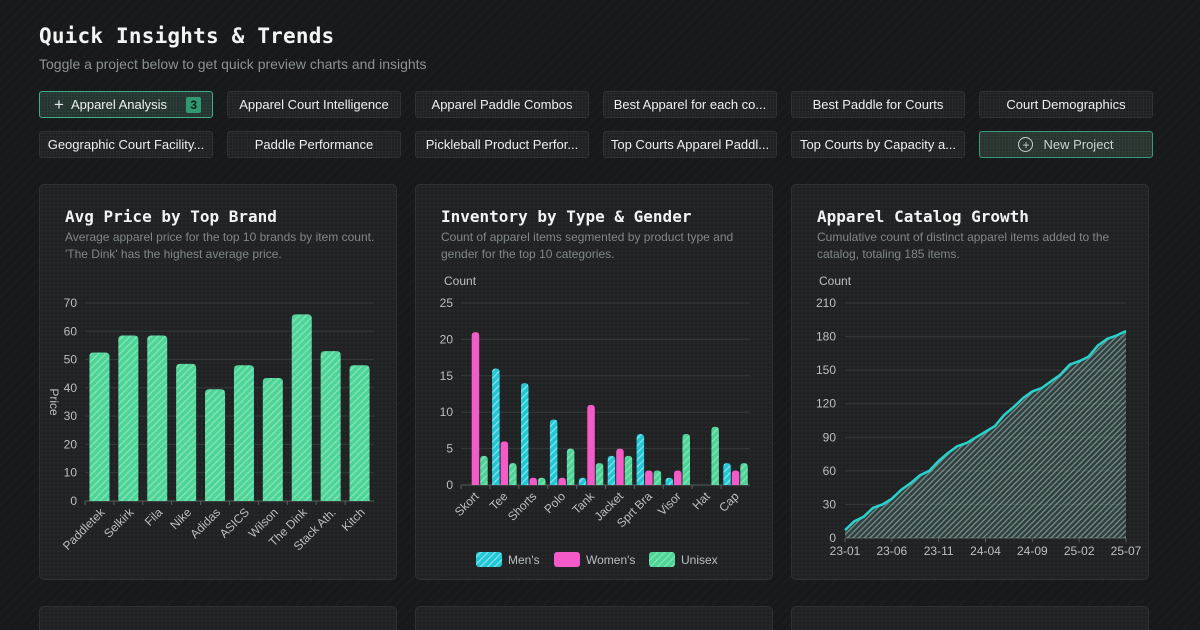 Image resolution: width=1200 pixels, height=630 pixels. Describe the element at coordinates (826, 303) in the screenshot. I see `y-tick-label: 210` at that location.